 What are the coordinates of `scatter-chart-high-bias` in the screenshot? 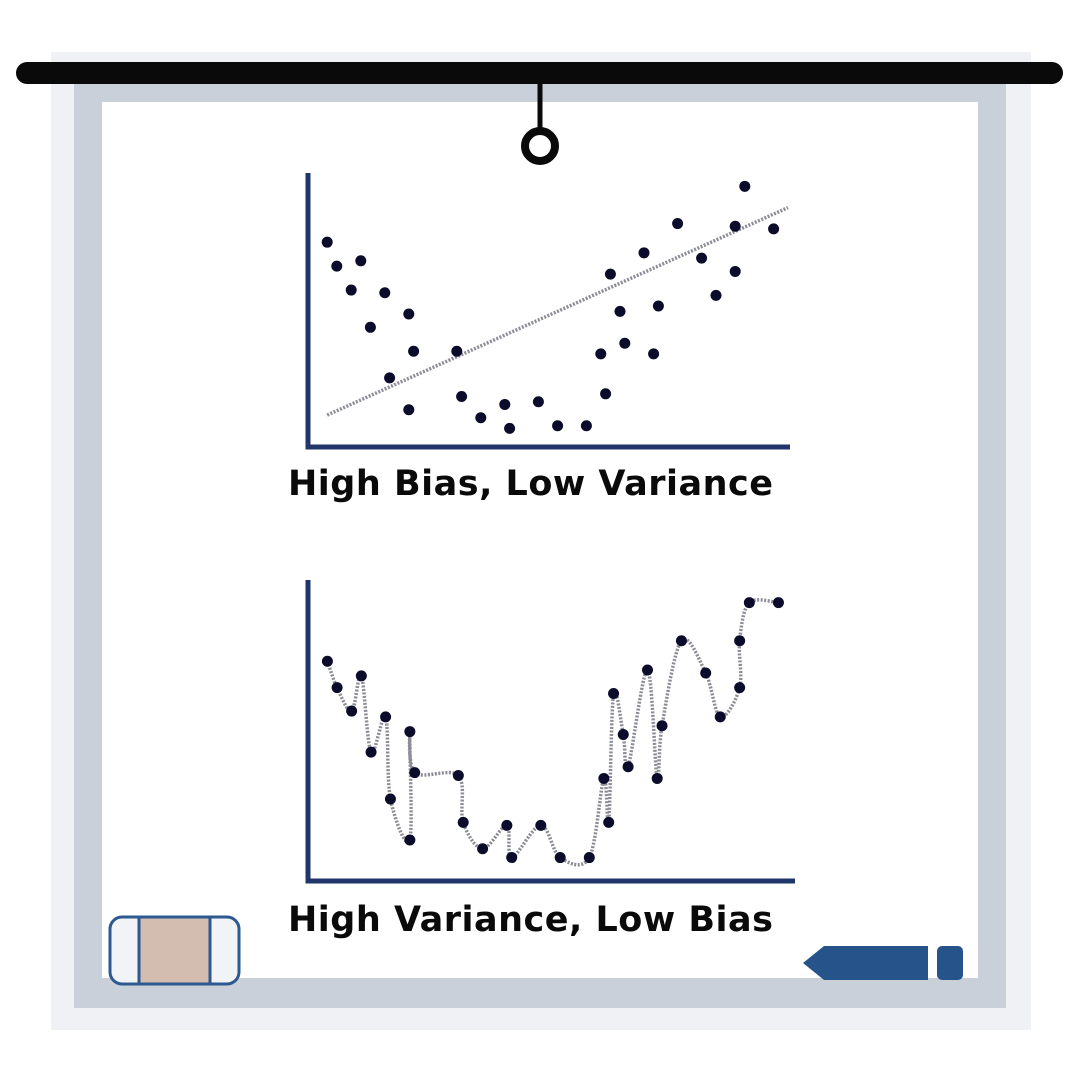 It's located at (547, 311).